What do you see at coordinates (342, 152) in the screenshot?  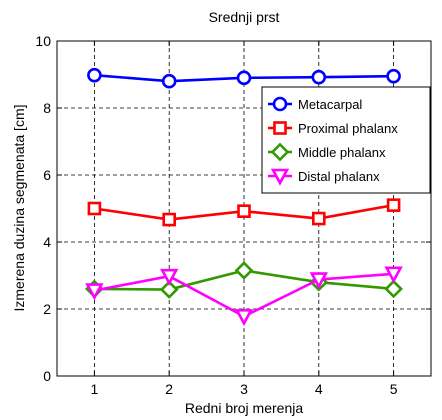 I see `legend-label: Middle phalanx` at bounding box center [342, 152].